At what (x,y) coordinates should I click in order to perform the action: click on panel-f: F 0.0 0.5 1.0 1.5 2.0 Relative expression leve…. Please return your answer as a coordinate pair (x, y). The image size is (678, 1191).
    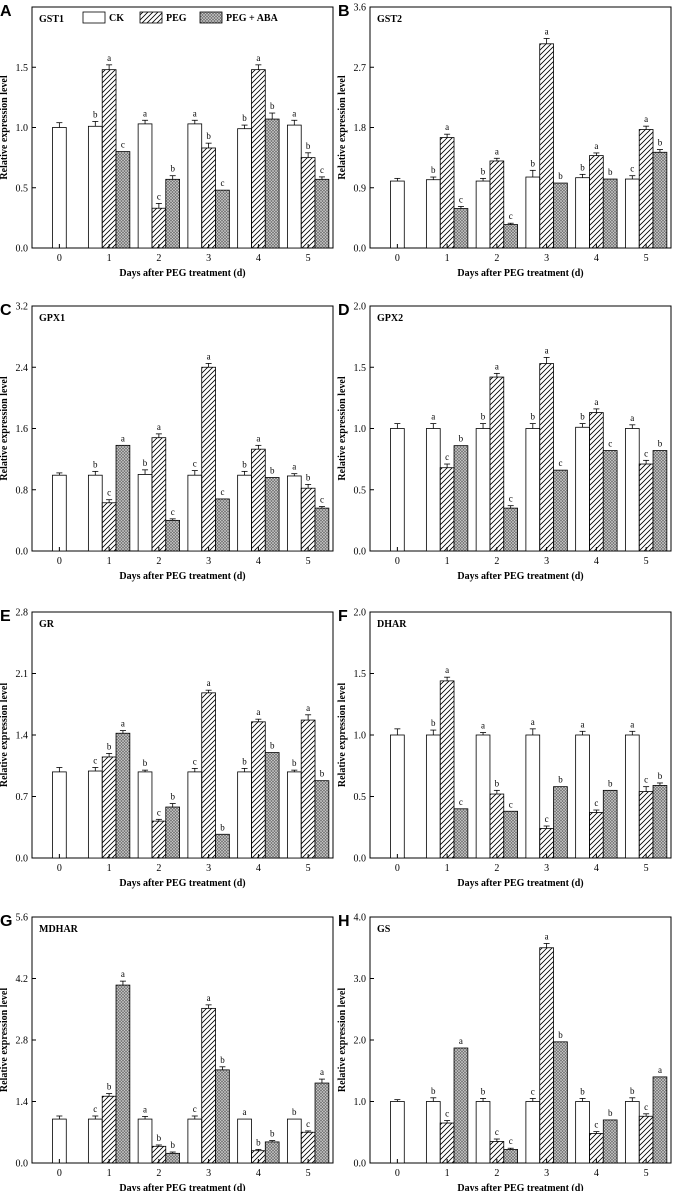
    Looking at the image, I should click on (504, 748).